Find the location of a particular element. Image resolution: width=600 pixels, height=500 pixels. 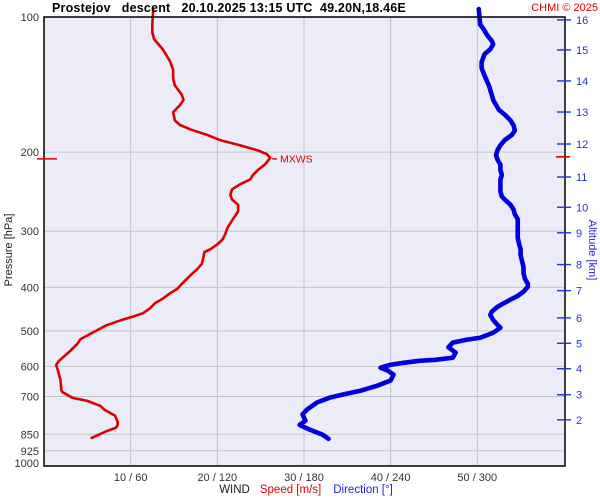

altitude-tick-label: 3 is located at coordinates (579, 396).